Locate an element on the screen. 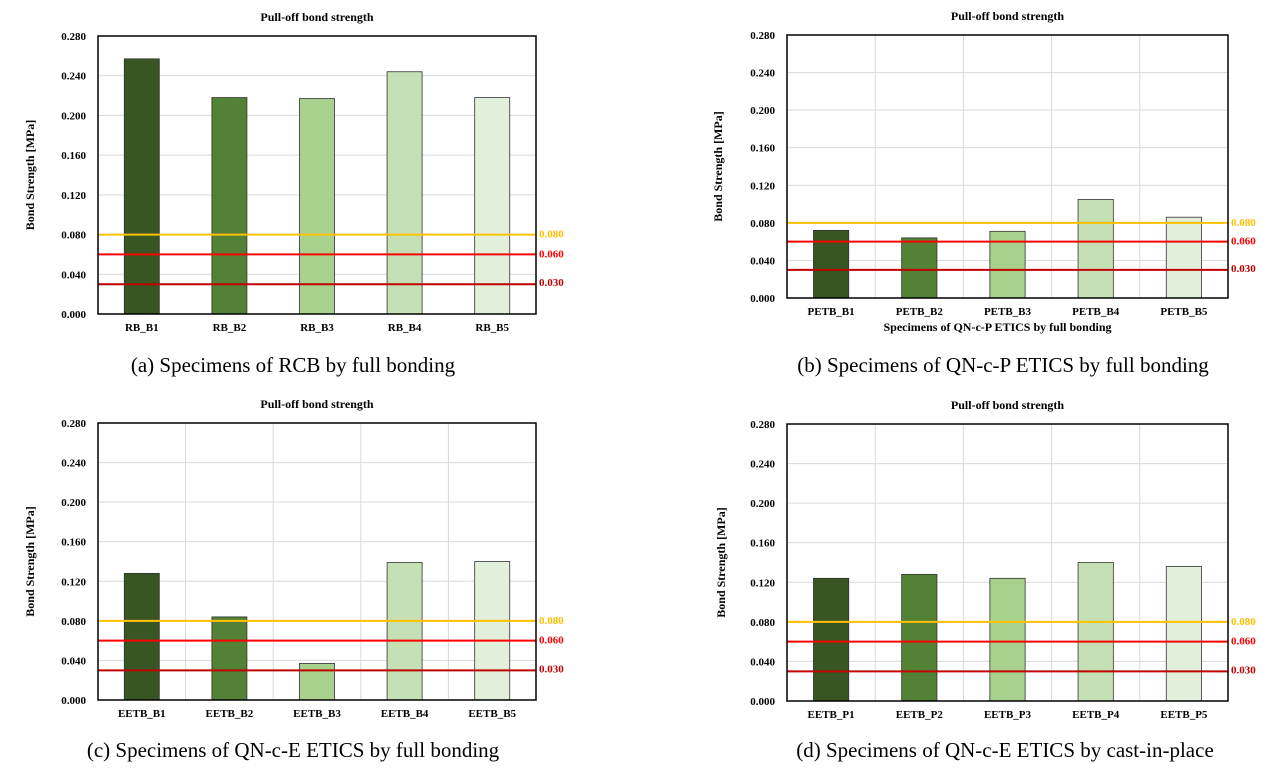 This screenshot has height=777, width=1280. bar-petb-b2 is located at coordinates (919, 268).